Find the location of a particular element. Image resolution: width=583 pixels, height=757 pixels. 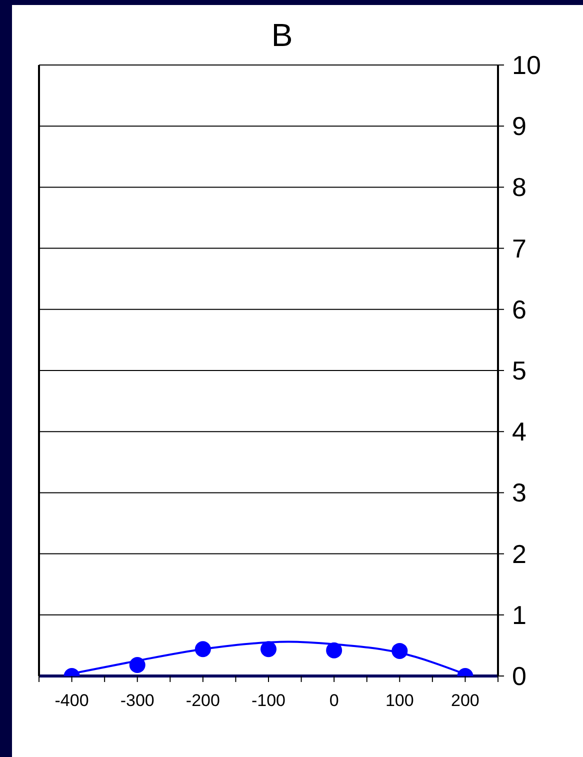

x-tick-label: 200 is located at coordinates (465, 700).